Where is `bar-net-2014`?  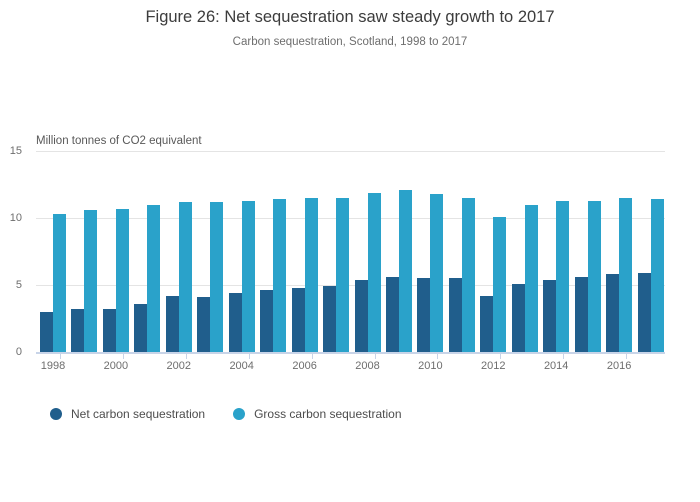 bar-net-2014 is located at coordinates (550, 315).